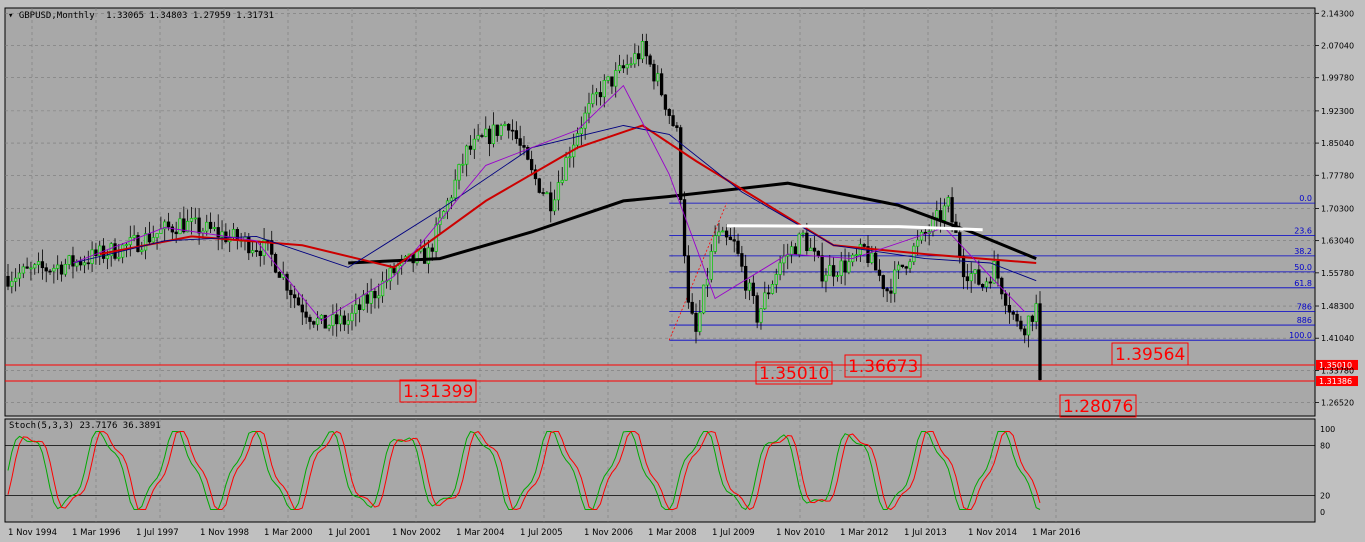 Image resolution: width=1365 pixels, height=542 pixels. I want to click on time-tick-label: 1 Jul 1997, so click(157, 533).